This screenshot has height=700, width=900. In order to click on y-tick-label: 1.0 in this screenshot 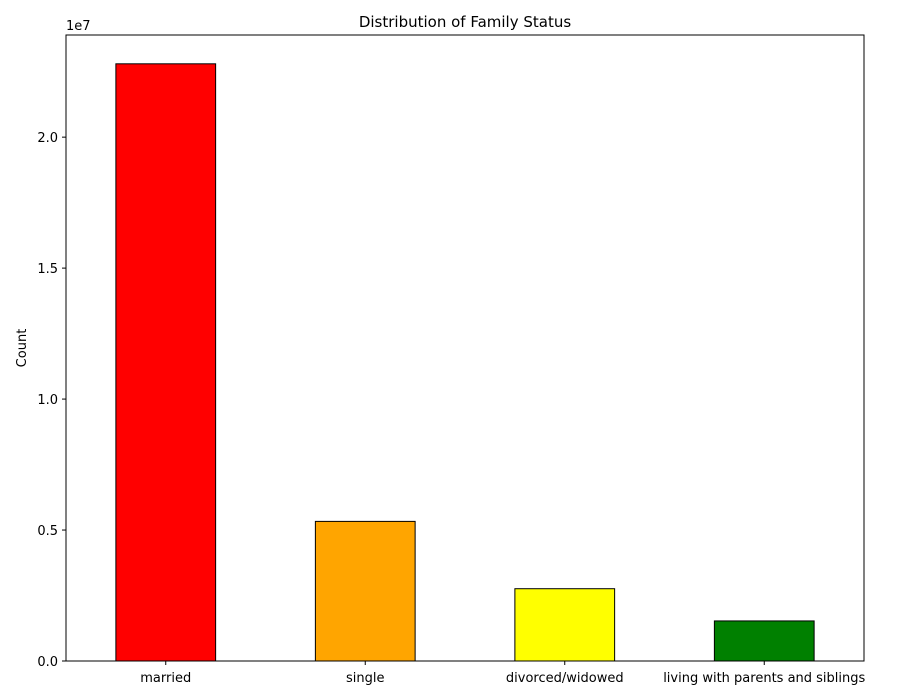, I will do `click(47, 400)`.